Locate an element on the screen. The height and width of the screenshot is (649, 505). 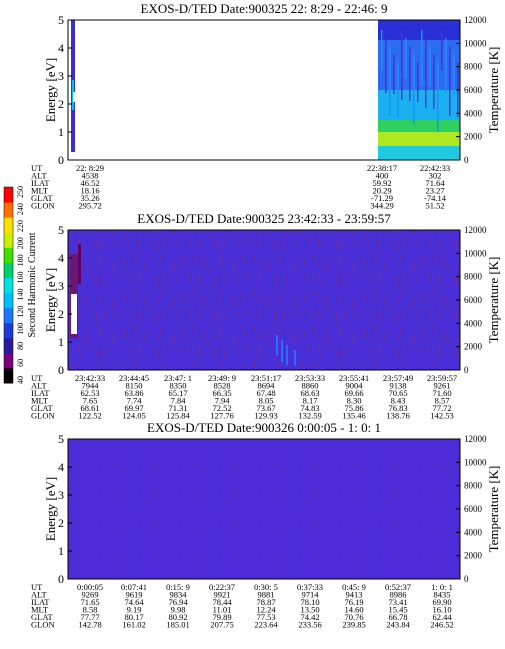
table-cell: 9619 is located at coordinates (134, 595).